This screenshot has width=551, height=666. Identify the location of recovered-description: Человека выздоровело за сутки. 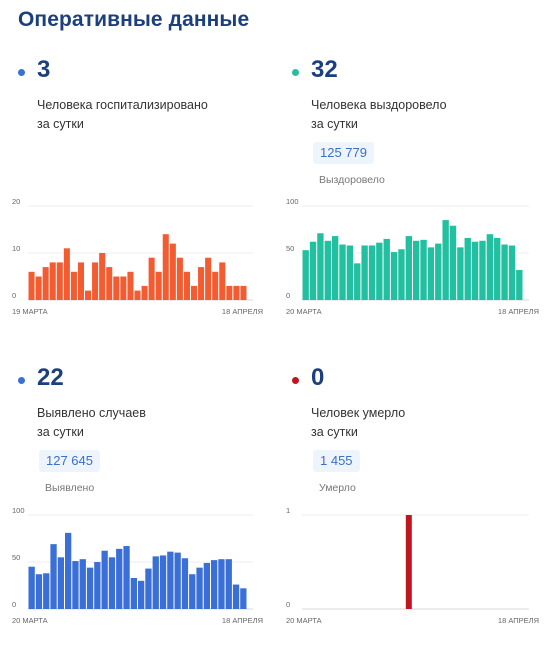
(379, 114).